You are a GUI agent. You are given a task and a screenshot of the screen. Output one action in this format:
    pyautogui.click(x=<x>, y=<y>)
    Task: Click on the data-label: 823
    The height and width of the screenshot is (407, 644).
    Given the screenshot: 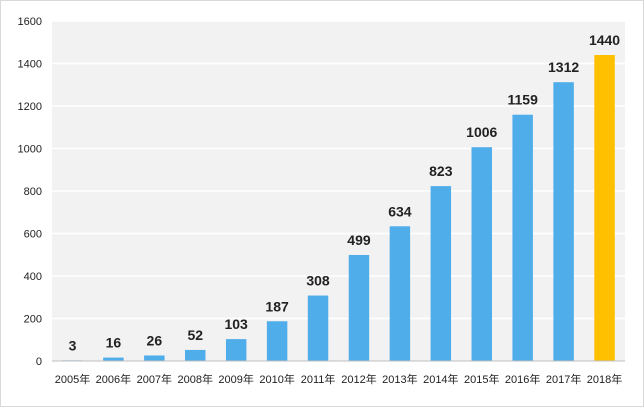 What is the action you would take?
    pyautogui.click(x=441, y=171)
    